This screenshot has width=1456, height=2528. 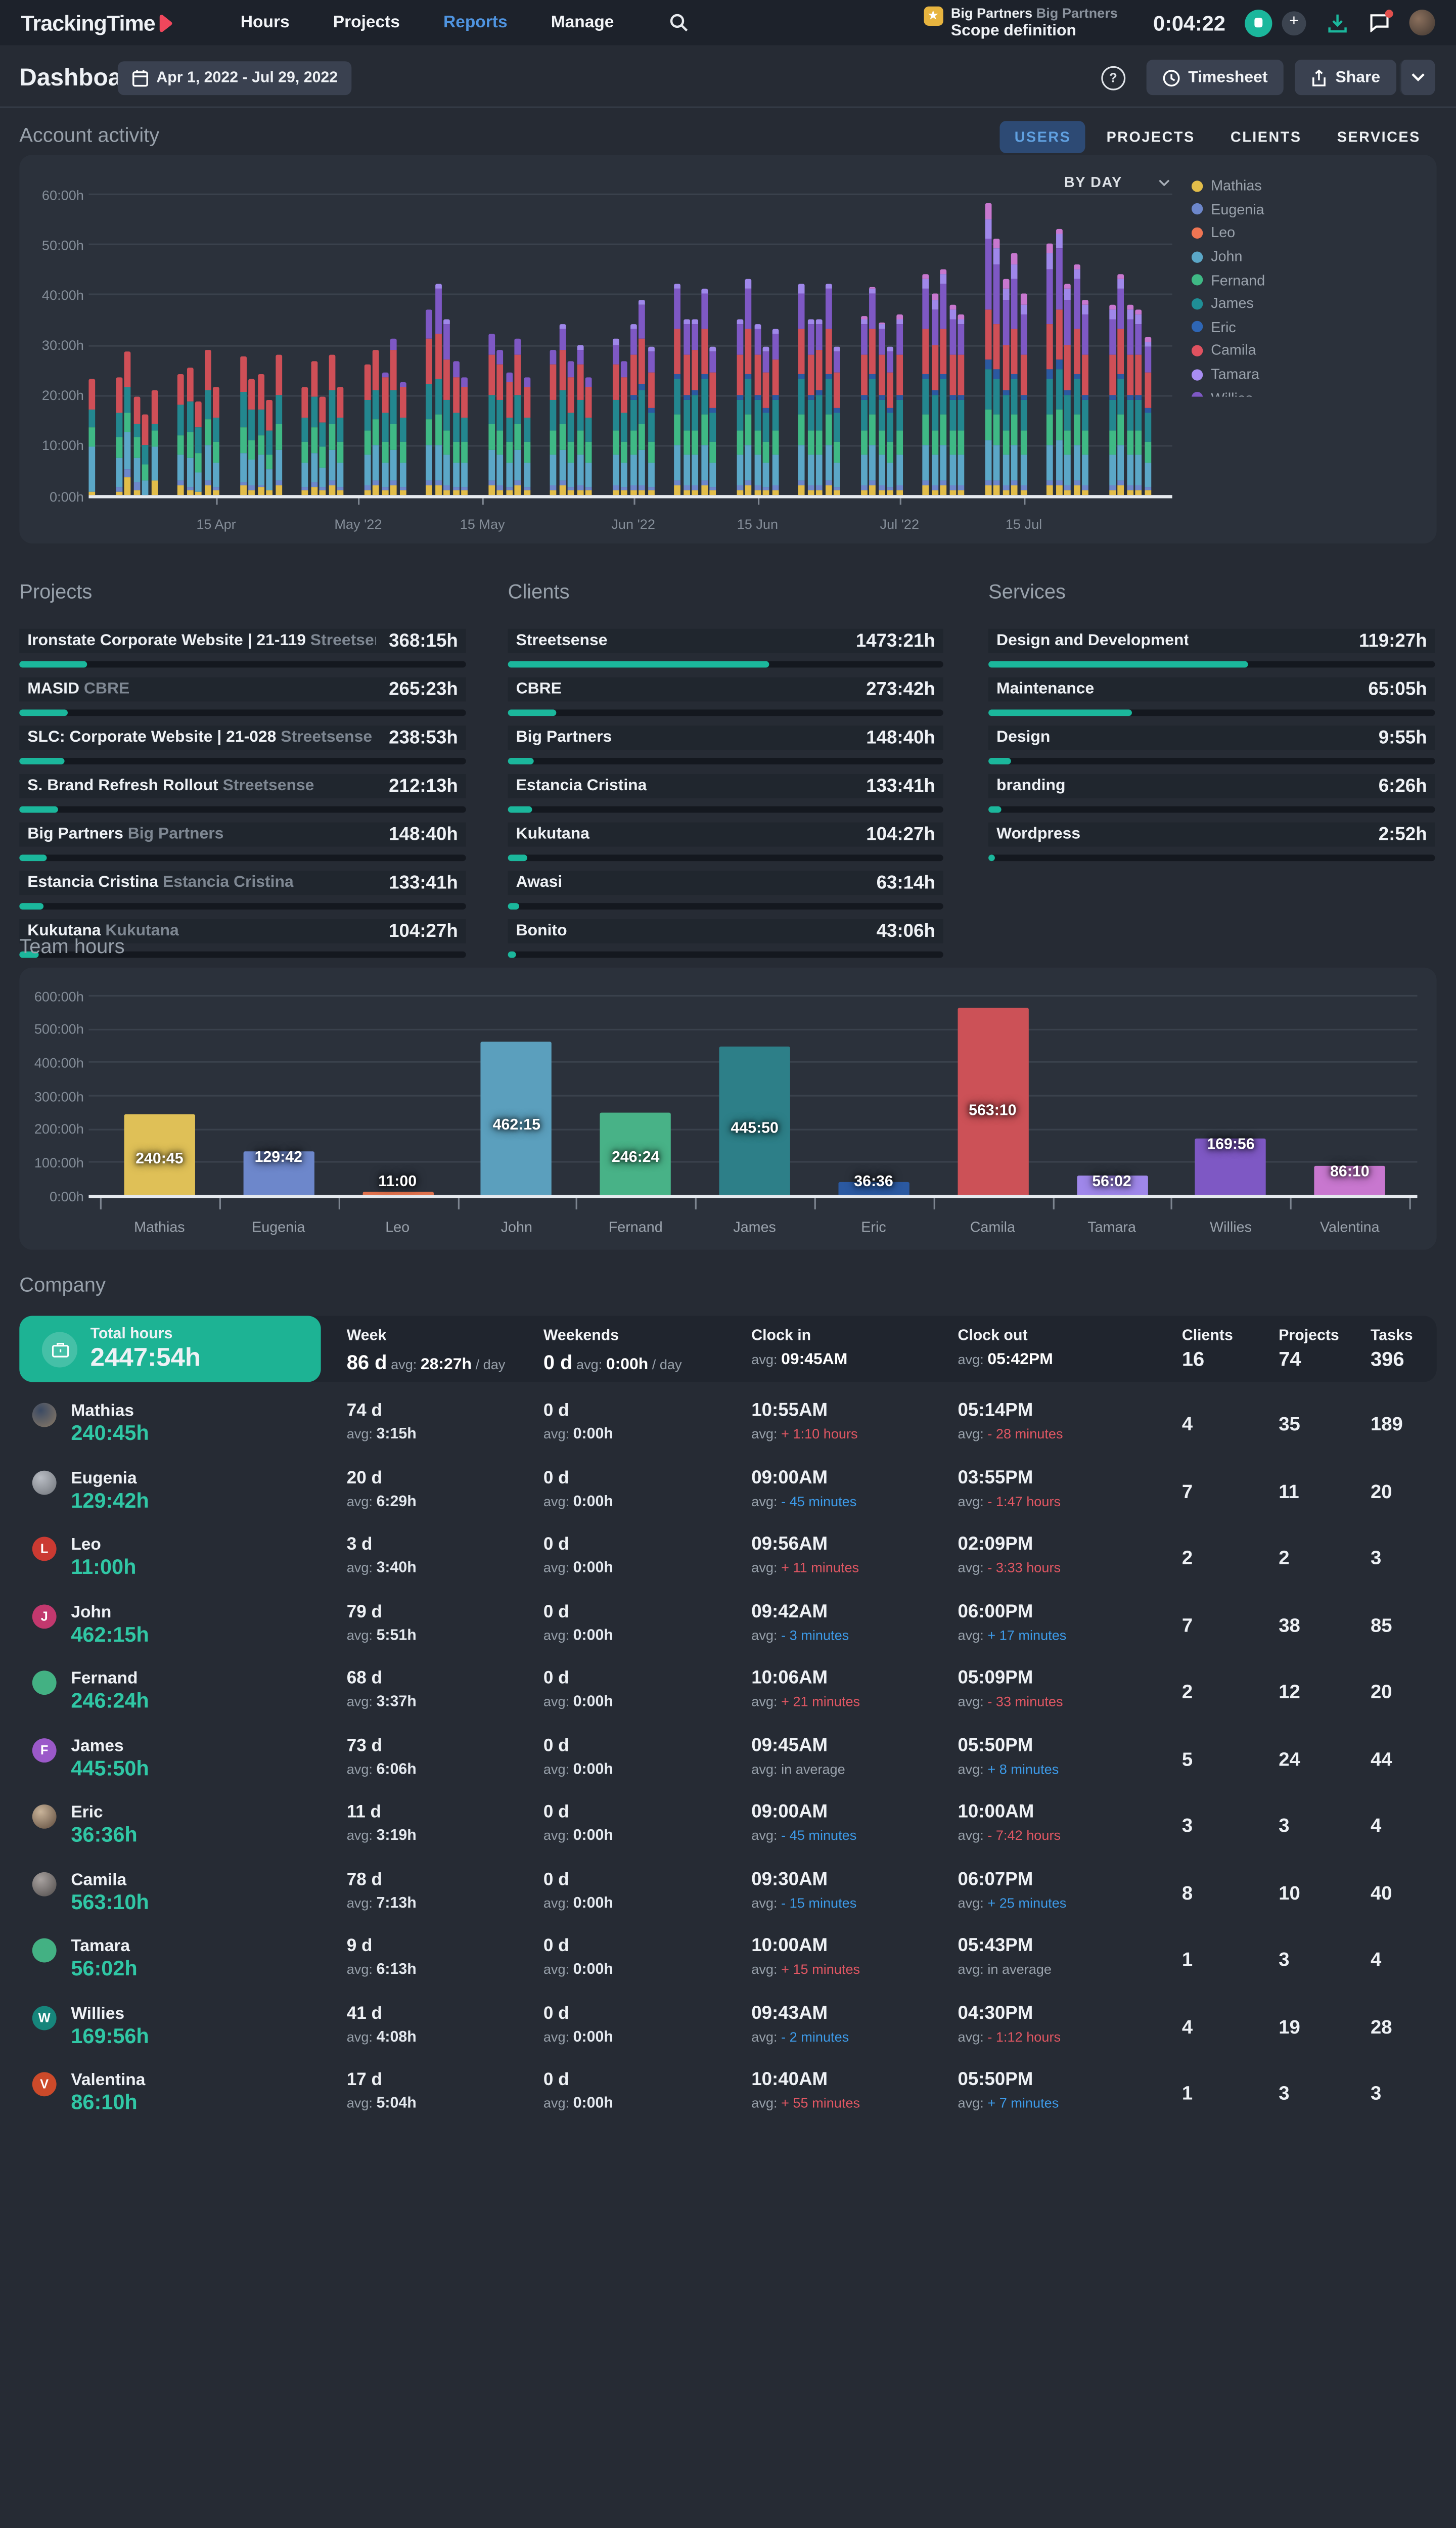 I want to click on legend-item: Fernand, so click(x=1230, y=280).